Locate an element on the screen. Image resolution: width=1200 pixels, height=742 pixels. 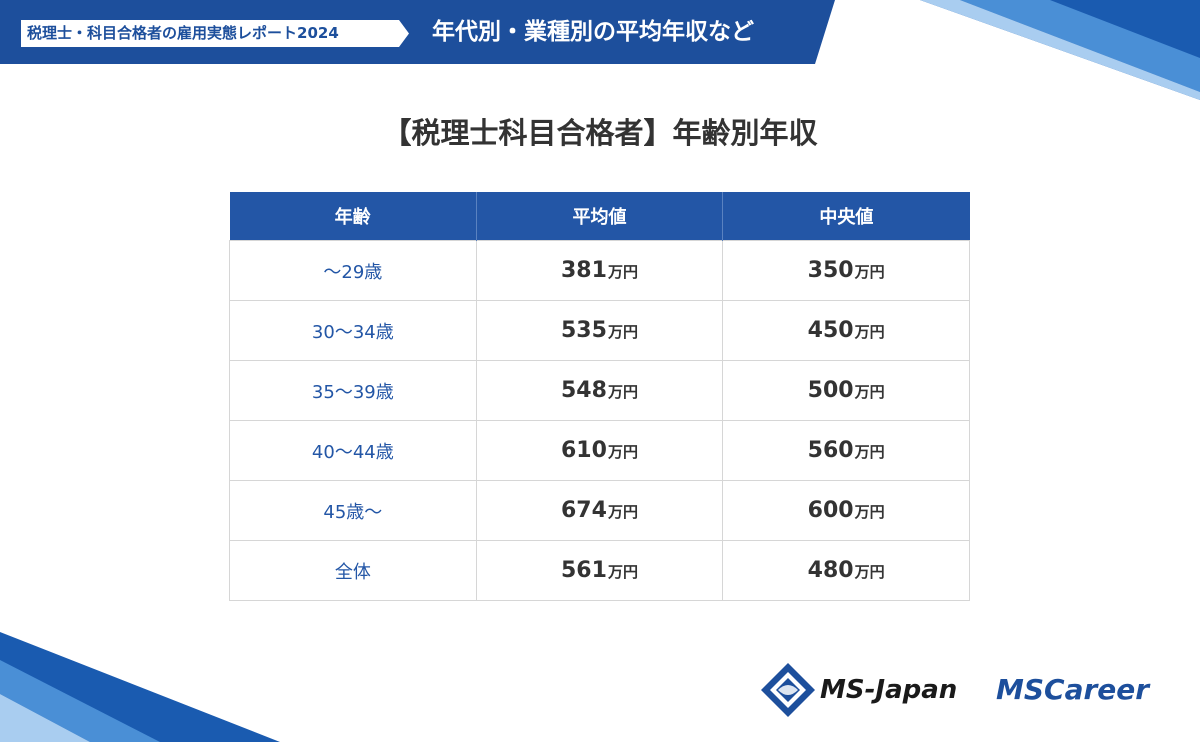
median-cell-value: 480 is located at coordinates (830, 570).